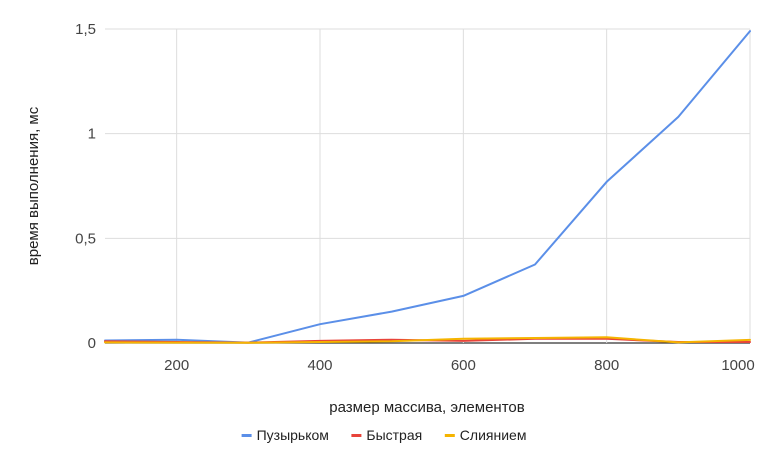 The height and width of the screenshot is (459, 769). I want to click on y-tick-label: 1, so click(92, 134).